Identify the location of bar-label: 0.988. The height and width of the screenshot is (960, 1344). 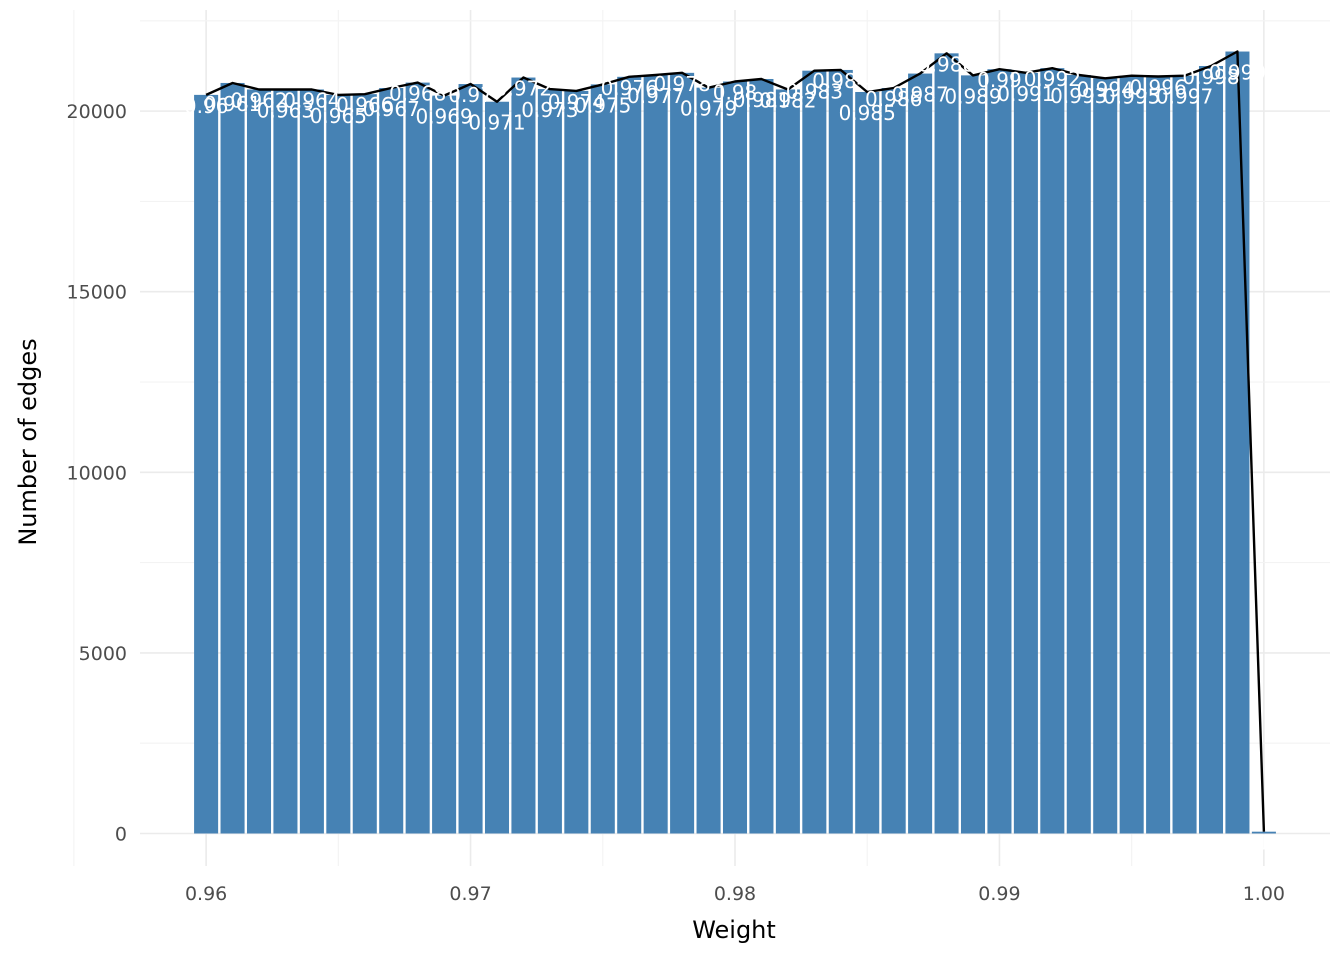
(946, 64).